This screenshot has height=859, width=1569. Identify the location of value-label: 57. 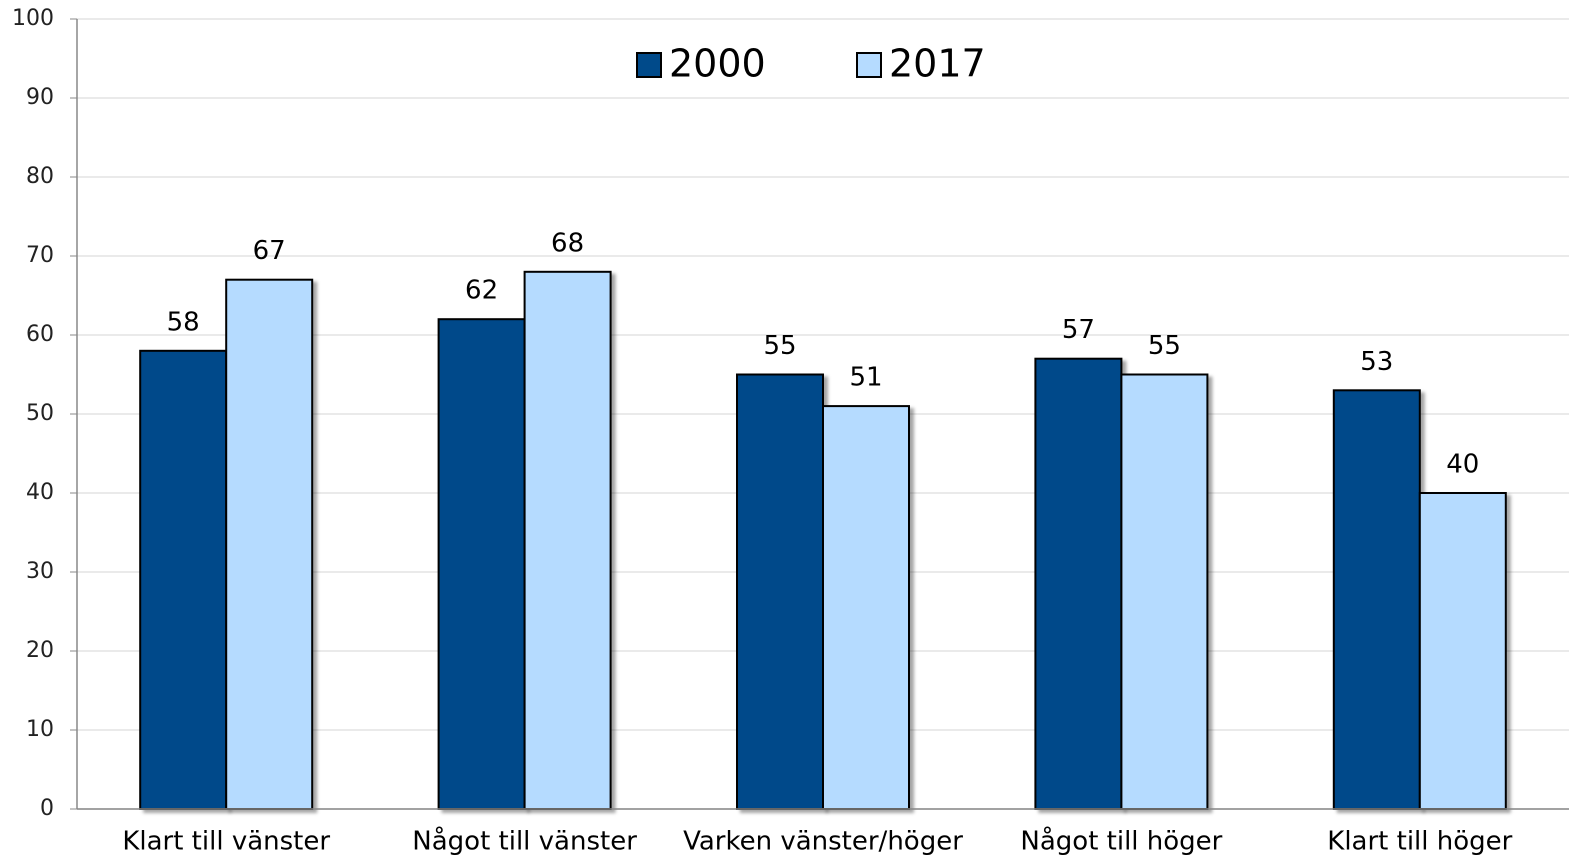
(1078, 330).